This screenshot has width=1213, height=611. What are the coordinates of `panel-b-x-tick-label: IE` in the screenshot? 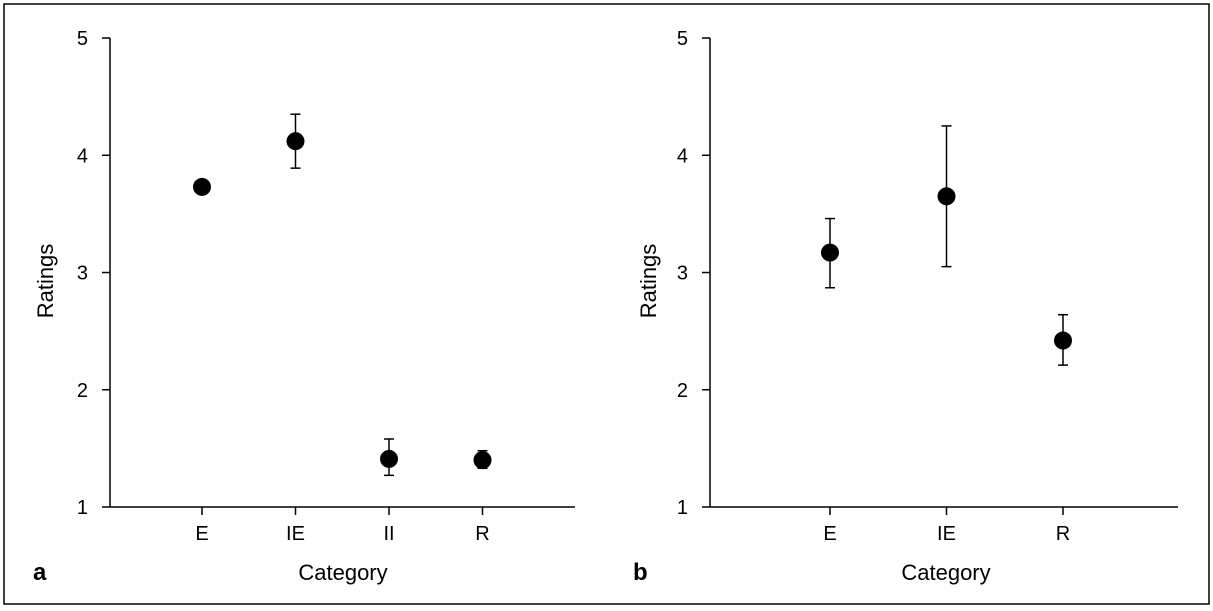 It's located at (946, 534).